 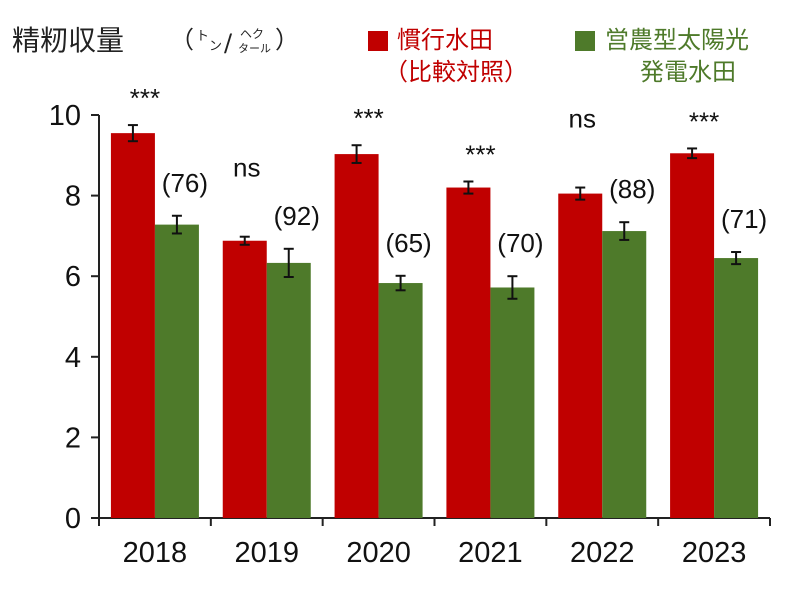 I want to click on y-axis-title: 精籾収量, so click(x=68, y=40).